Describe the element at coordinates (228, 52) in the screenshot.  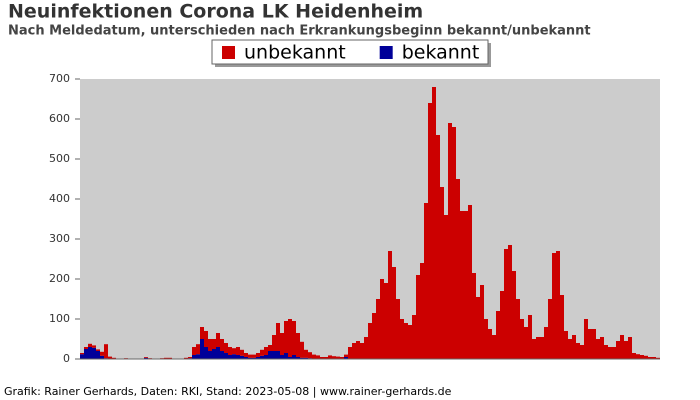
I see `legend-swatch` at that location.